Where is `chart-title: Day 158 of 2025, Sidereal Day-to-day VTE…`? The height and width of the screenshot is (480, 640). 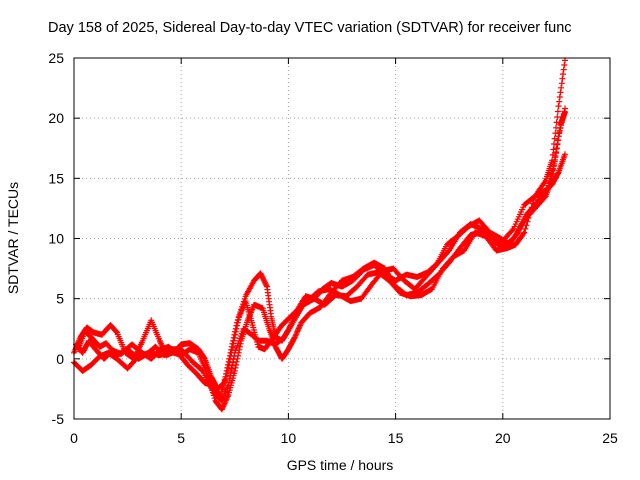 chart-title: Day 158 of 2025, Sidereal Day-to-day VTE… is located at coordinates (310, 28).